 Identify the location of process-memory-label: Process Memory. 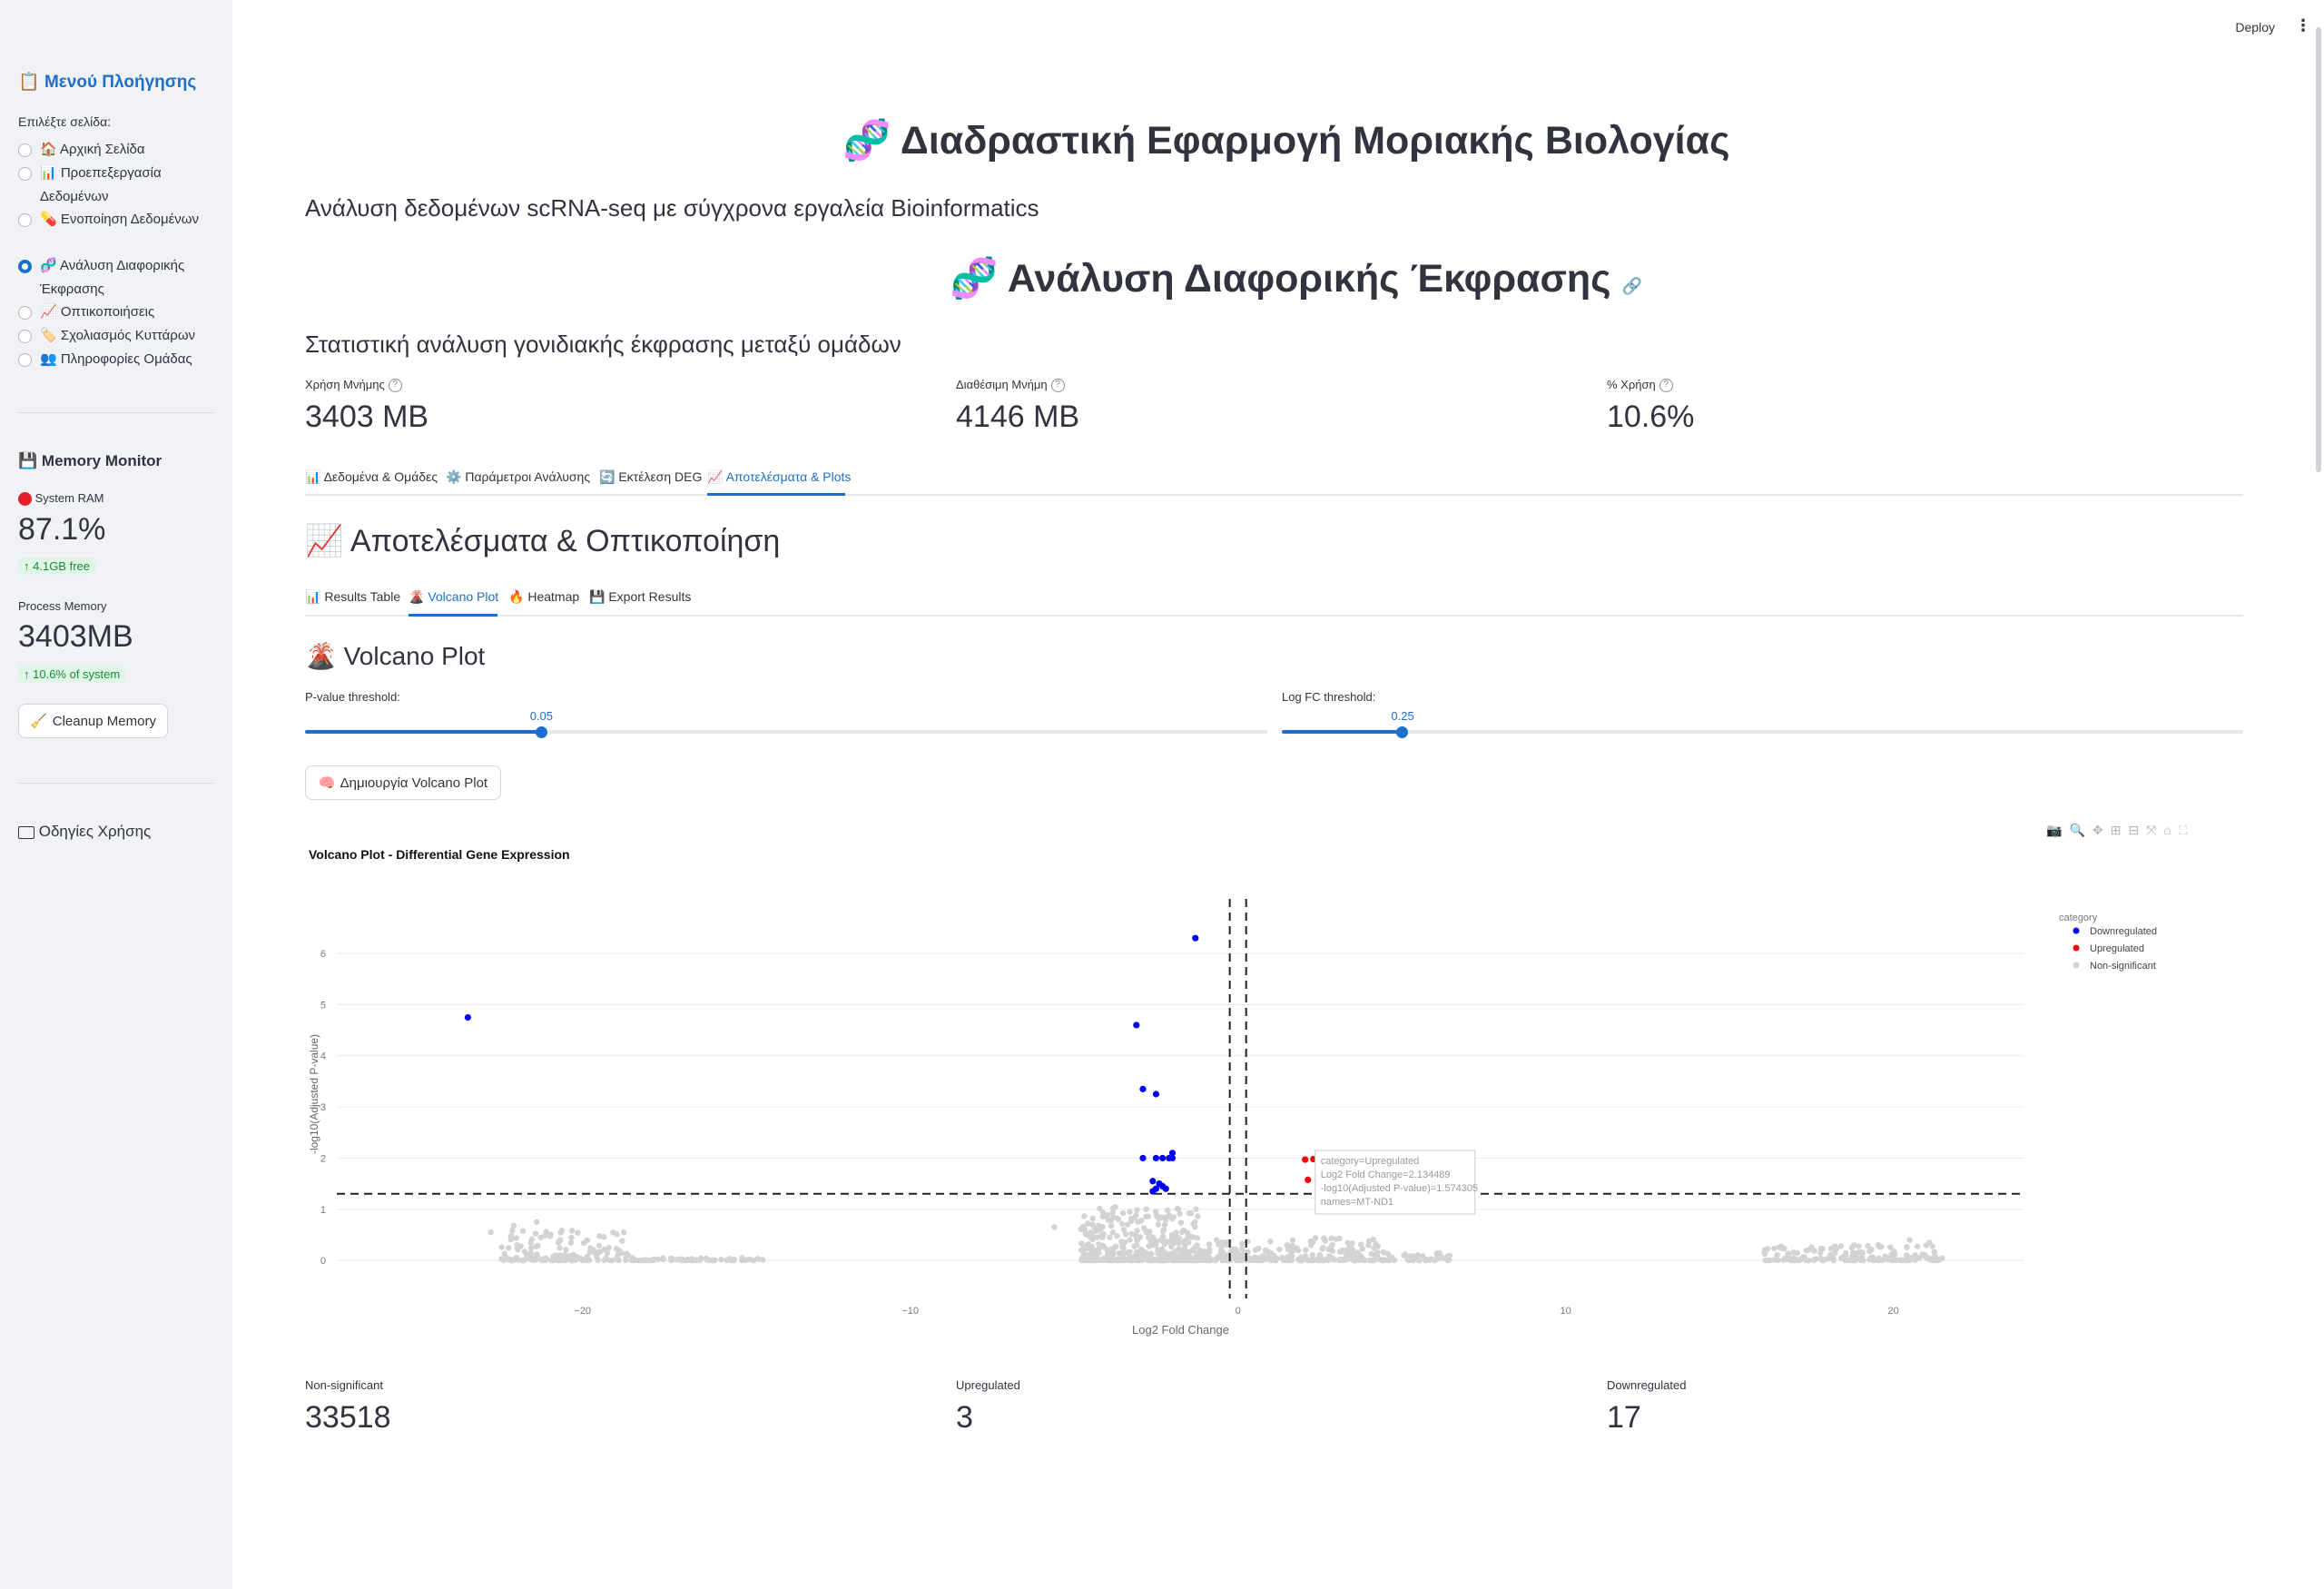
(62, 606).